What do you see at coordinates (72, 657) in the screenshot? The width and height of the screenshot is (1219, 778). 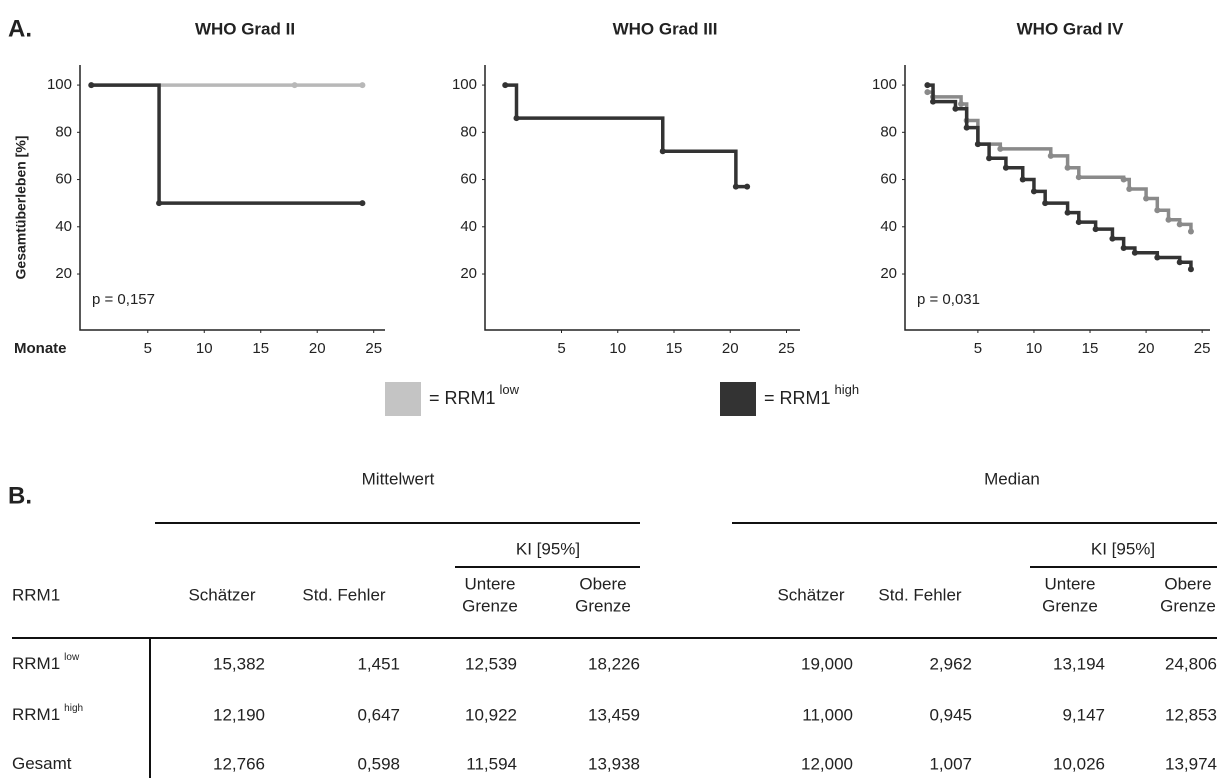 I see `row-label-sup: low` at bounding box center [72, 657].